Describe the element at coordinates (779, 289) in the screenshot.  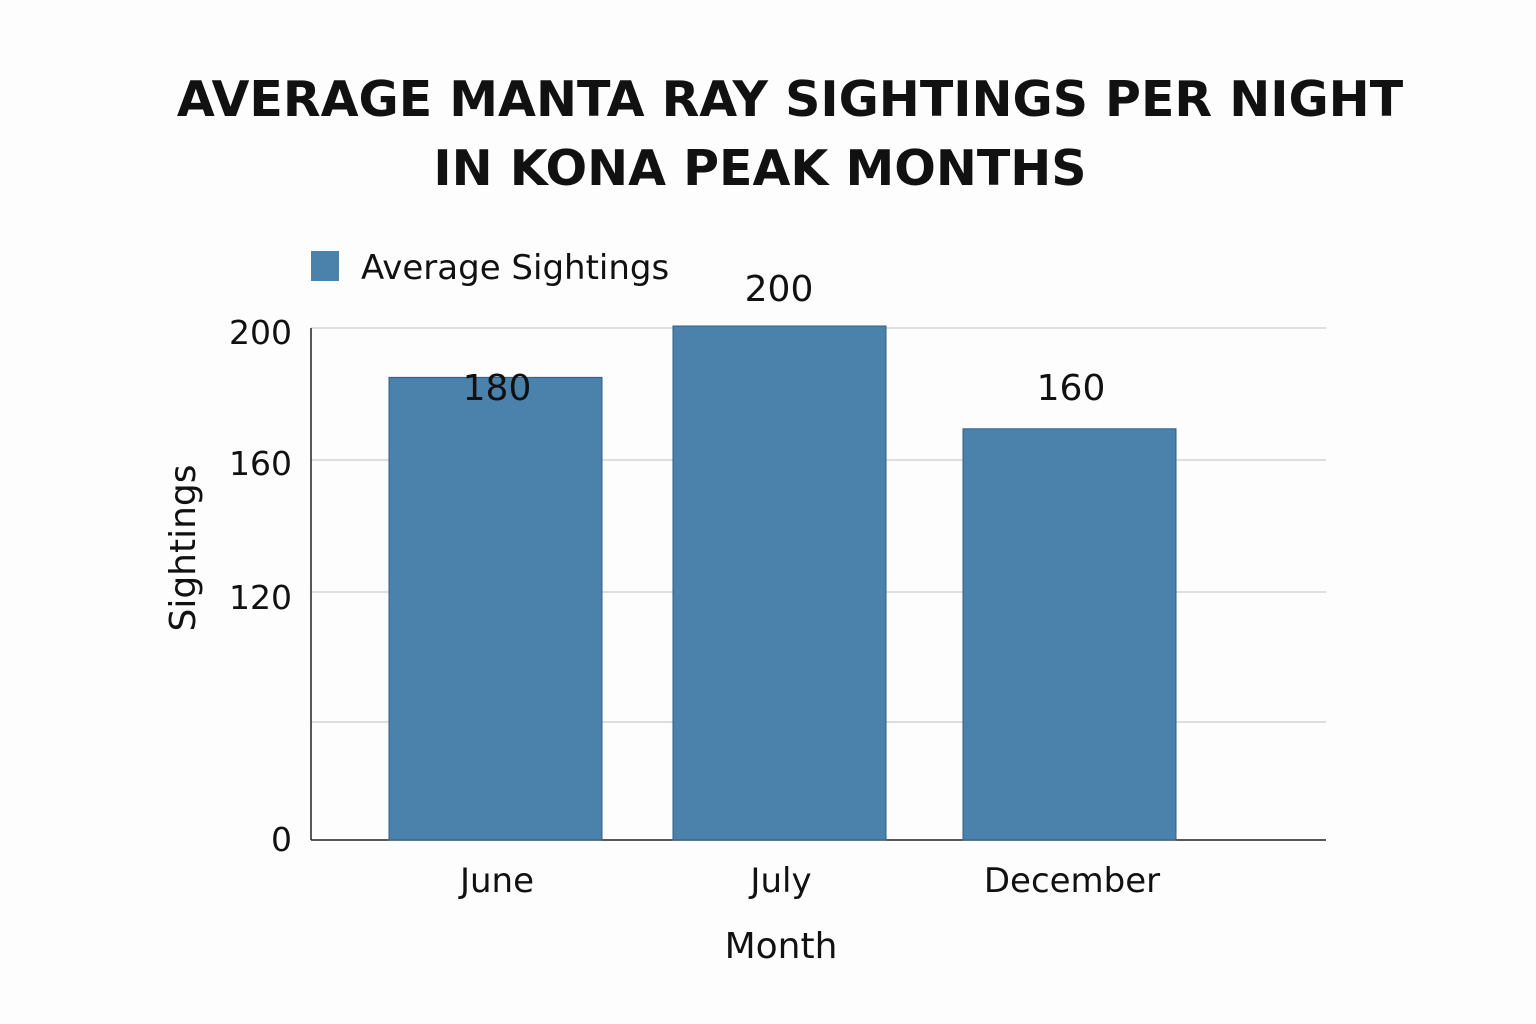
I see `data-label-july: 200` at that location.